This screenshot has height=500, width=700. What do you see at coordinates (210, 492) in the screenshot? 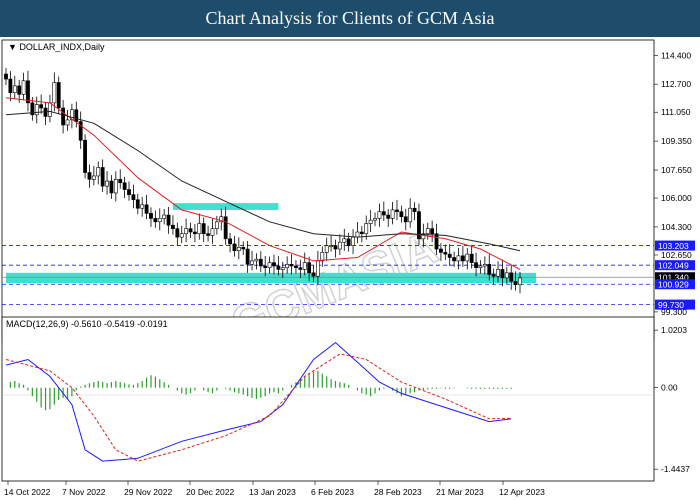
I see `date-tick-label: 20 Dec 2022` at bounding box center [210, 492].